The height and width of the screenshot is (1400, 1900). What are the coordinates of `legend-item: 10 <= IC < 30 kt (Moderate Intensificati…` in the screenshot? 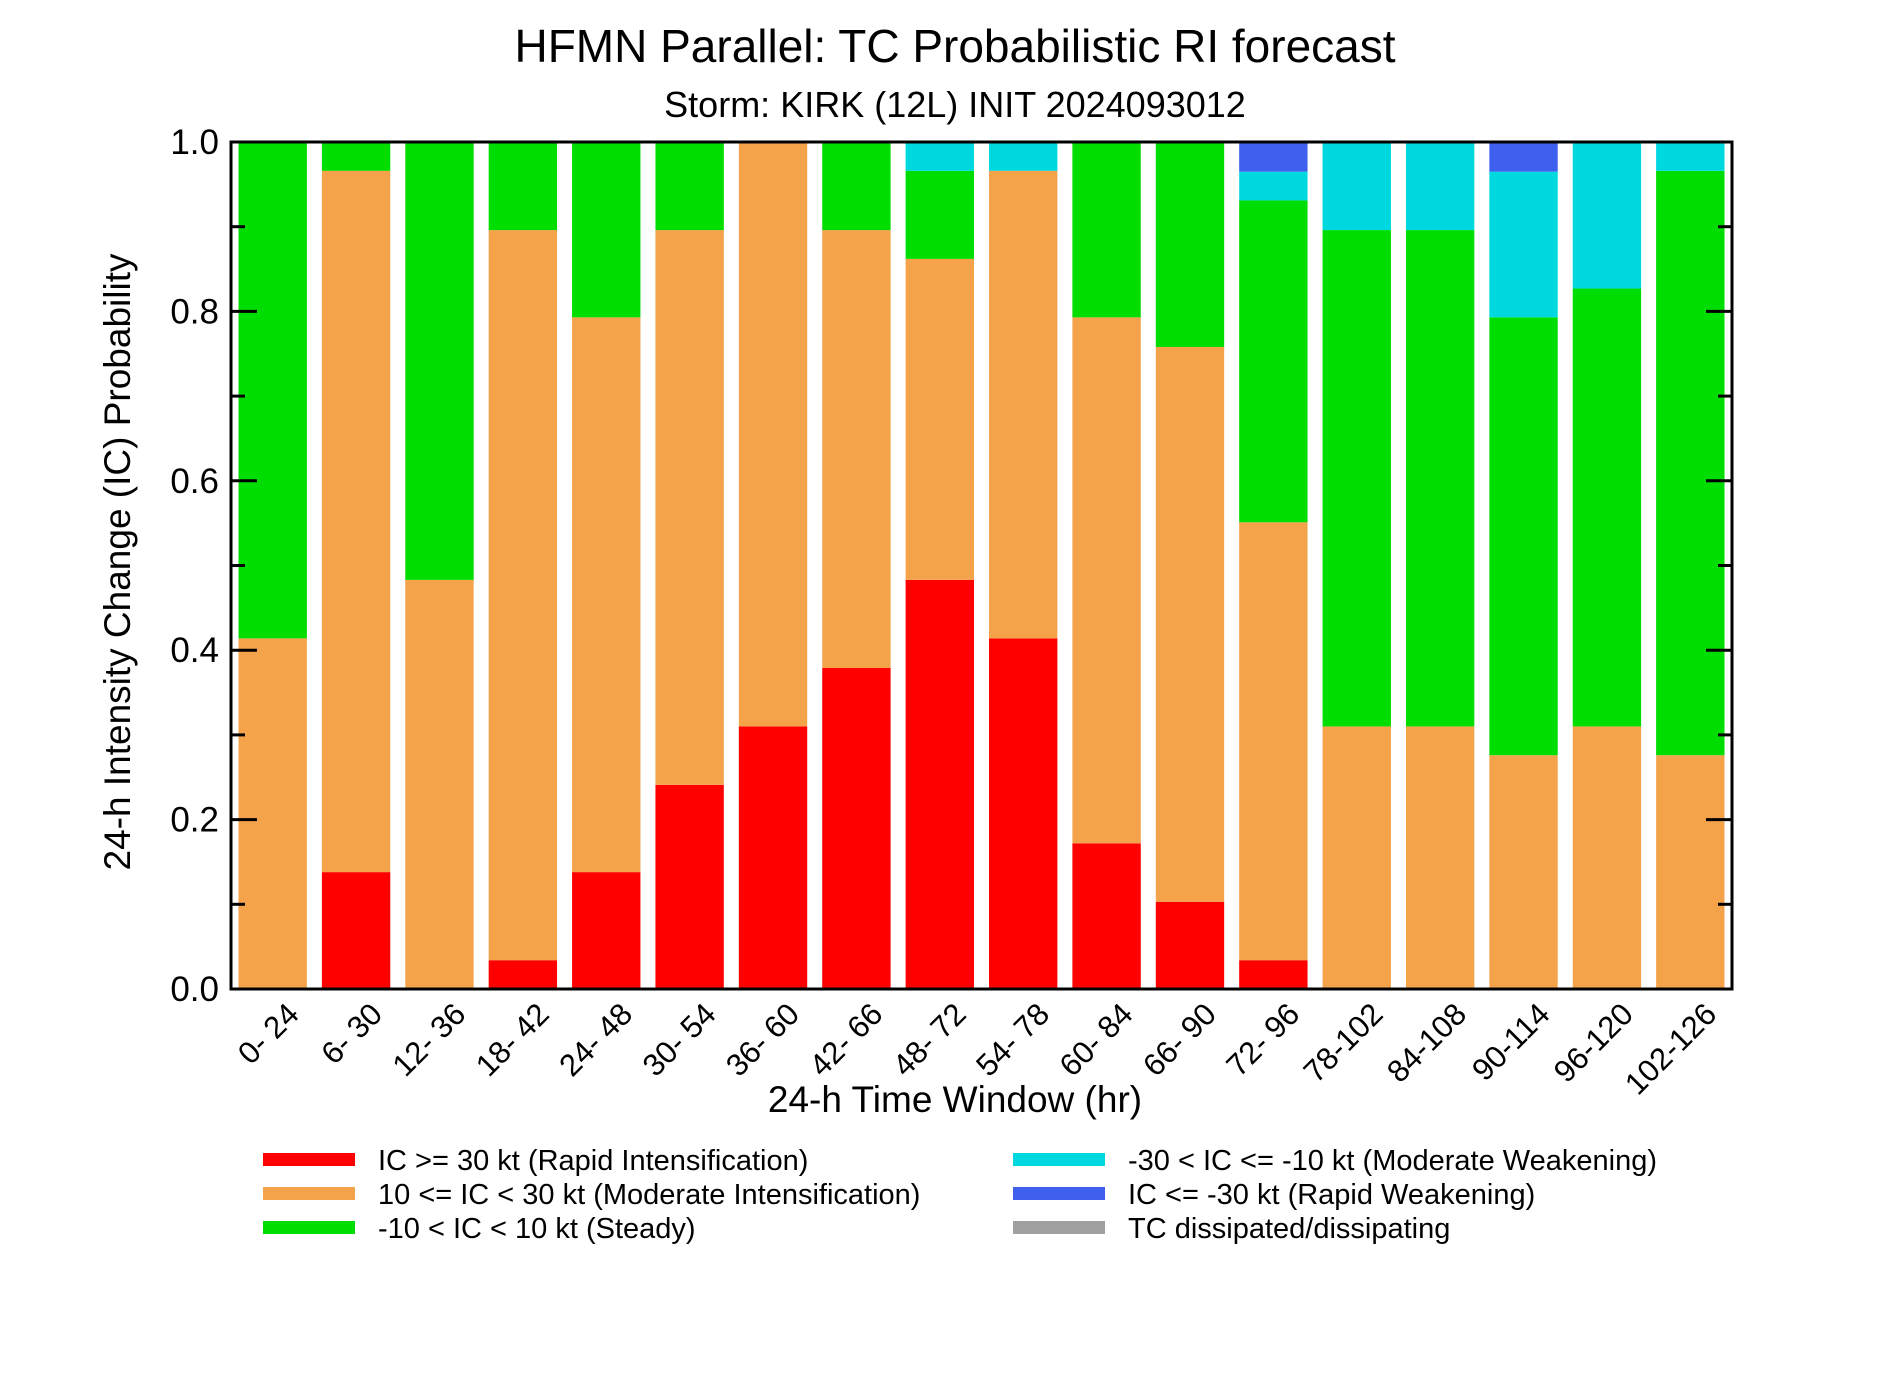 It's located at (591, 1195).